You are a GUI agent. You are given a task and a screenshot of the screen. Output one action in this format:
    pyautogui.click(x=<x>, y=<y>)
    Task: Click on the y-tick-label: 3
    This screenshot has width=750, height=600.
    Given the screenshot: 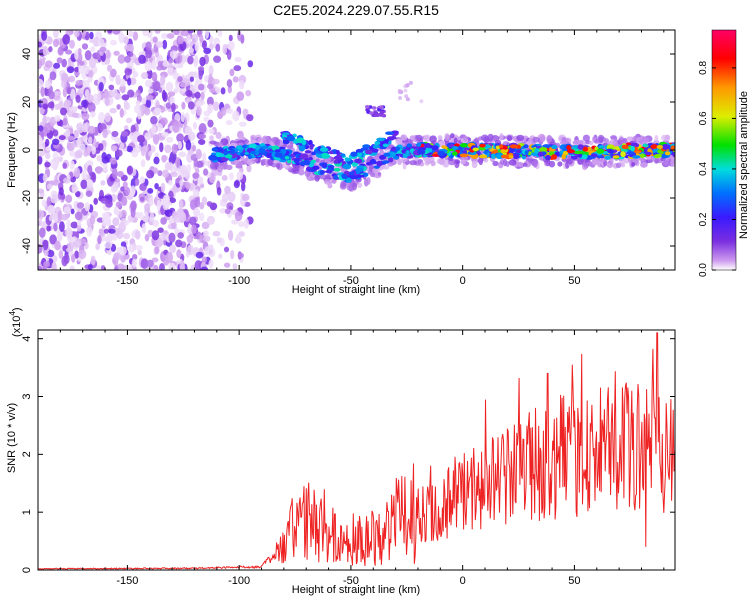 What is the action you would take?
    pyautogui.click(x=27, y=396)
    